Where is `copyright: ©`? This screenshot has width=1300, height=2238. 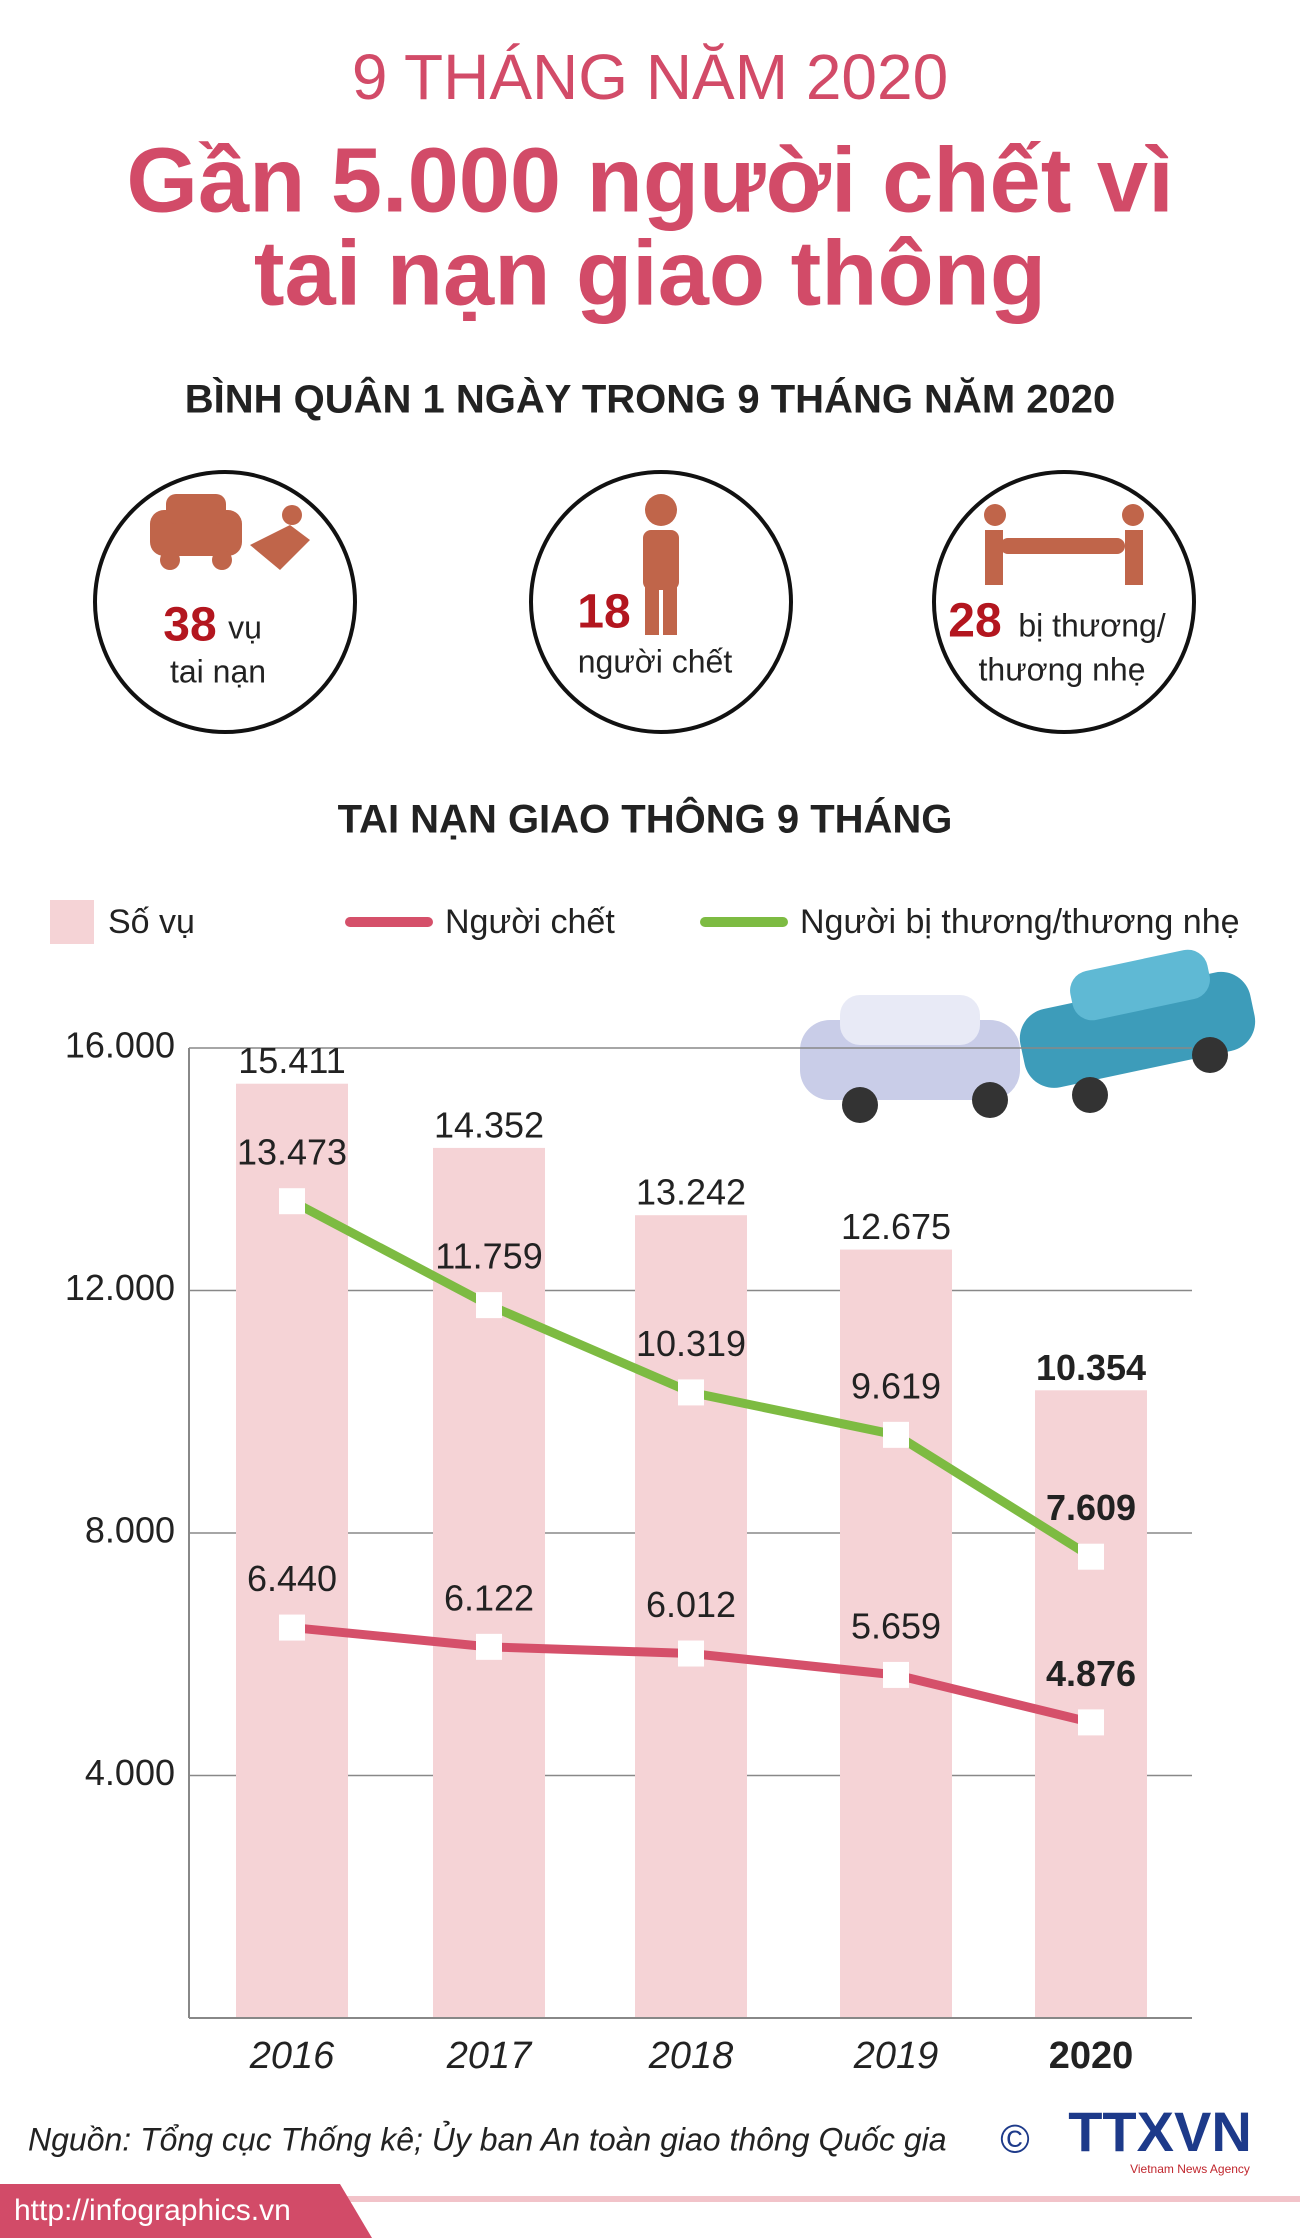 copyright: © is located at coordinates (1014, 2140).